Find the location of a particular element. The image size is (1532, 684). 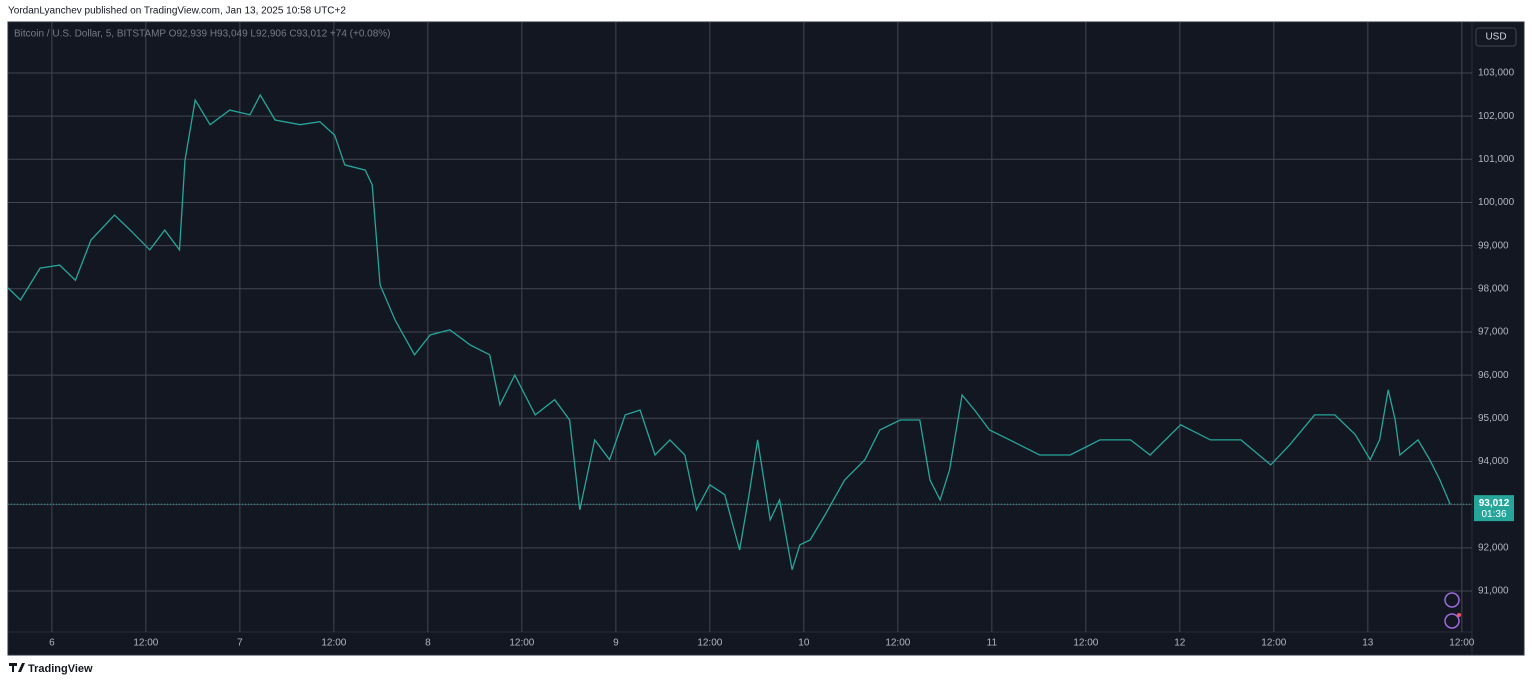

last-price-label: 93,012 is located at coordinates (1494, 503).